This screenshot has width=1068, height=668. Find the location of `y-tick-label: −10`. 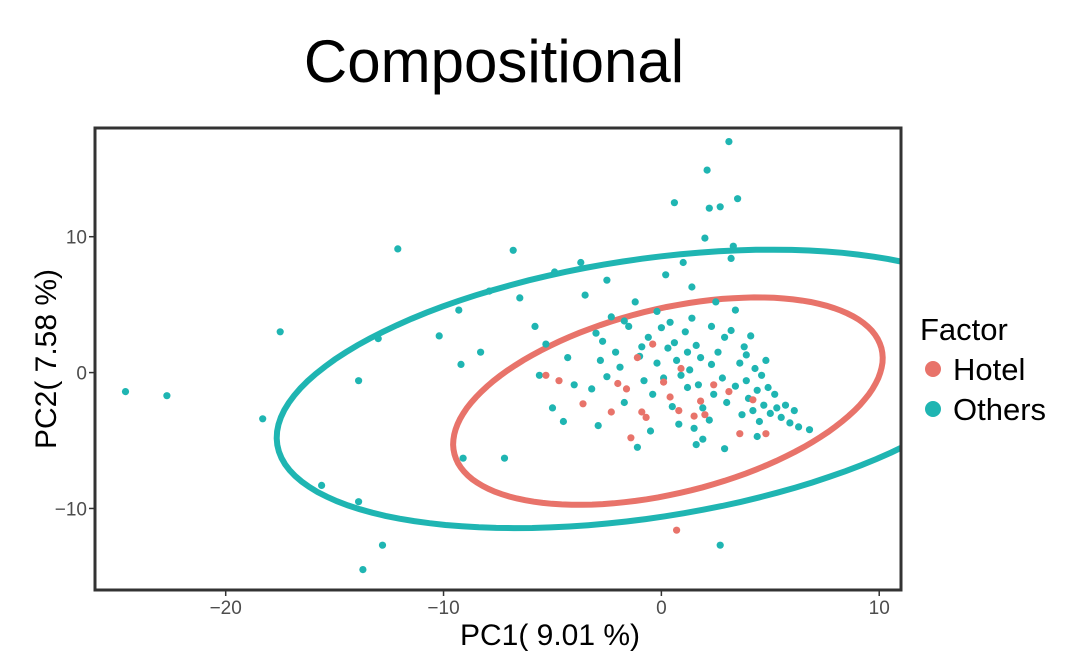

y-tick-label: −10 is located at coordinates (71, 509).